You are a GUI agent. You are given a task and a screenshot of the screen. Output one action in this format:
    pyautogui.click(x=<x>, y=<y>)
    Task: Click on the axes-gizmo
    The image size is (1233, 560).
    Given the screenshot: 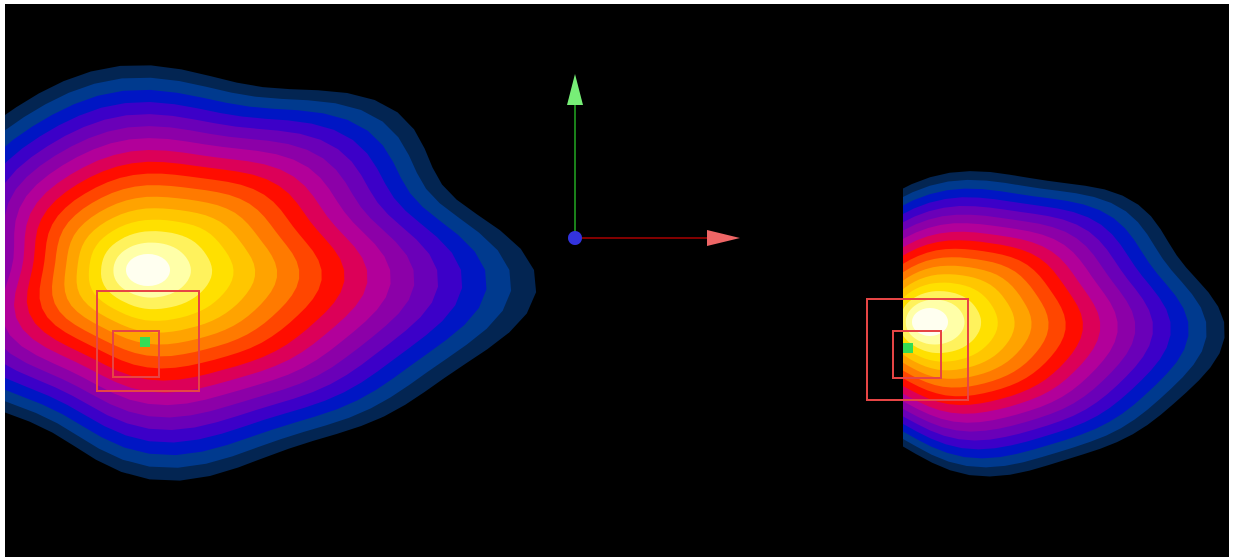 What is the action you would take?
    pyautogui.click(x=653, y=160)
    